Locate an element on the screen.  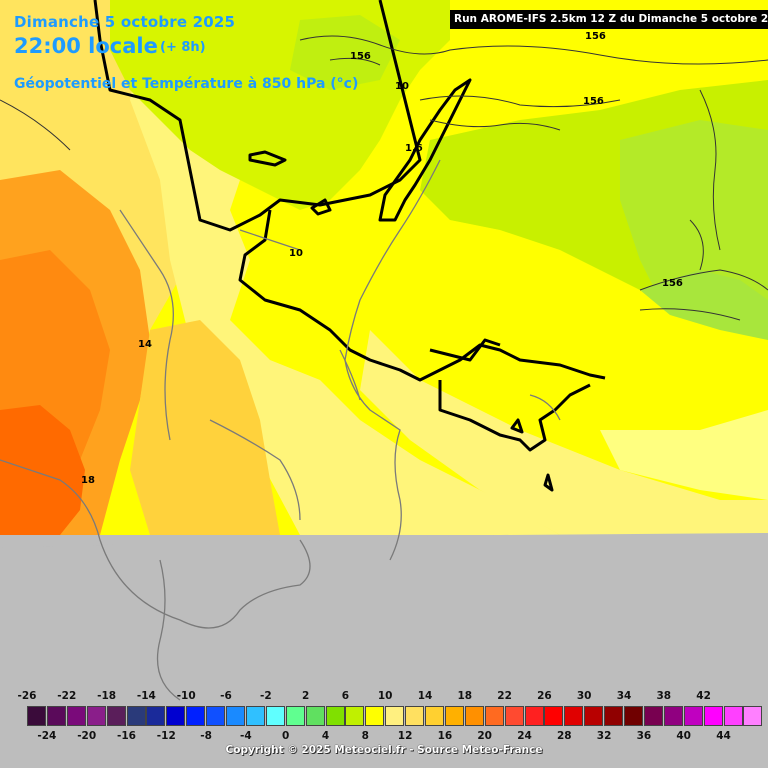
legend-tick-label: -14 is located at coordinates (146, 696).